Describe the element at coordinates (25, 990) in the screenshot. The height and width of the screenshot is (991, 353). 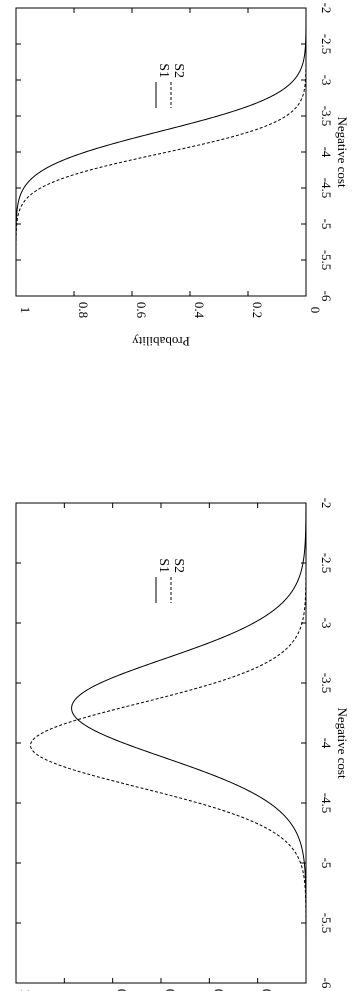
I see `y-tick-label: 1.2` at that location.